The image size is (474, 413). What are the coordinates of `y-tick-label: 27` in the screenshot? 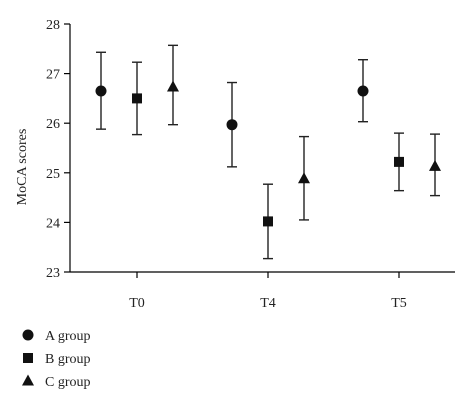 It's located at (53, 75).